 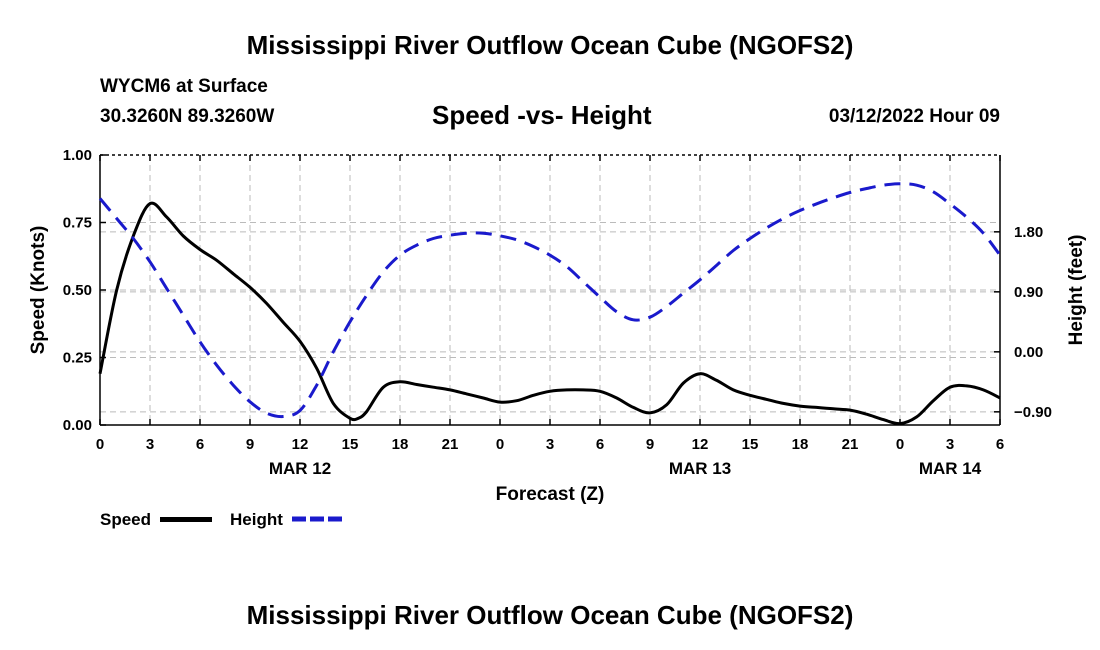 I want to click on date-label: MAR 14, so click(x=950, y=468).